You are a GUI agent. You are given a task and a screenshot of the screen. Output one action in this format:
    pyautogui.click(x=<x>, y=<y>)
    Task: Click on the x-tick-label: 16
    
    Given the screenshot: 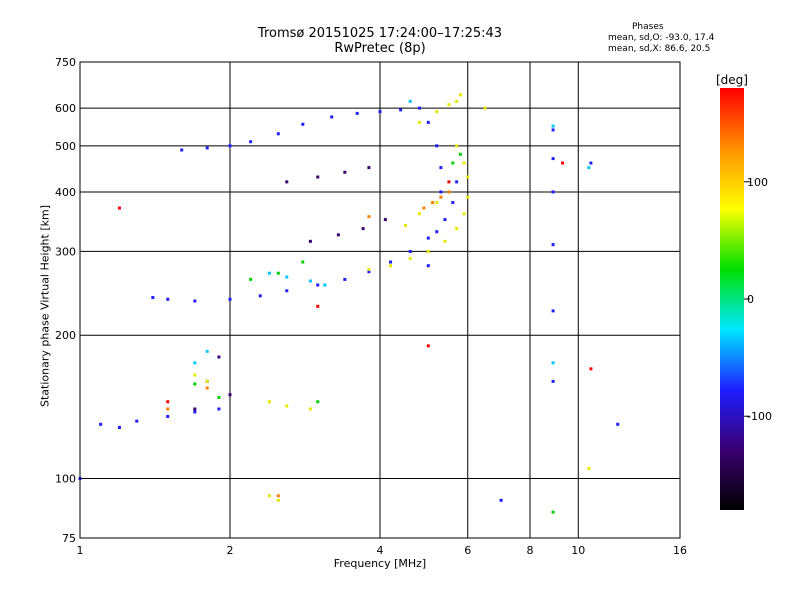 What is the action you would take?
    pyautogui.click(x=680, y=550)
    